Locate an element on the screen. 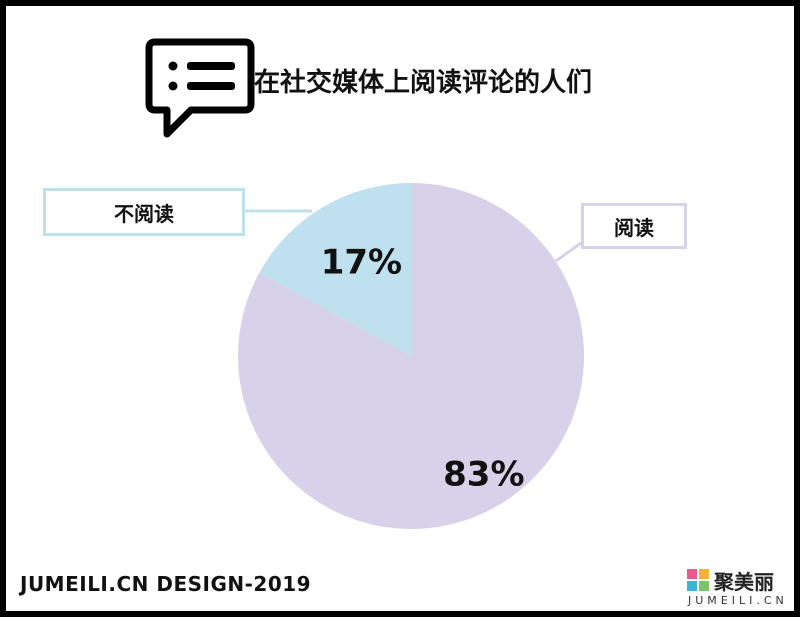 This screenshot has height=617, width=800. footer-credit: JUMEILI.CN DESIGN-2019 is located at coordinates (166, 584).